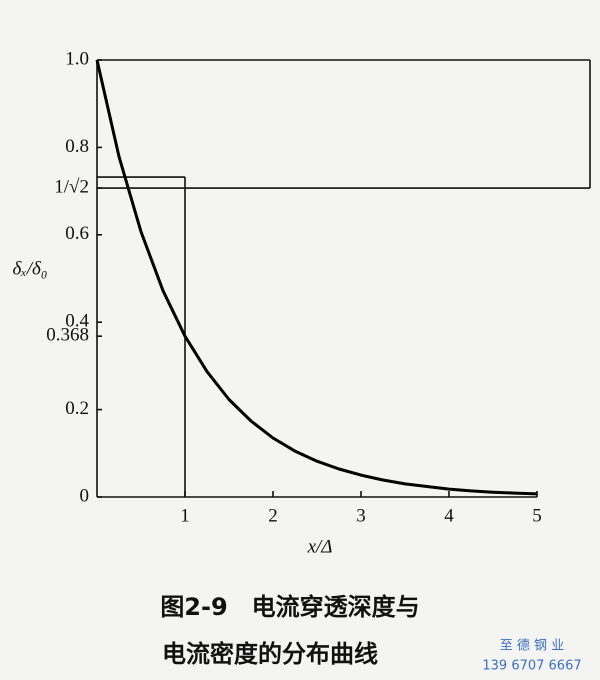  Describe the element at coordinates (30, 268) in the screenshot. I see `y-axis-label: δₓ/δ₀` at that location.